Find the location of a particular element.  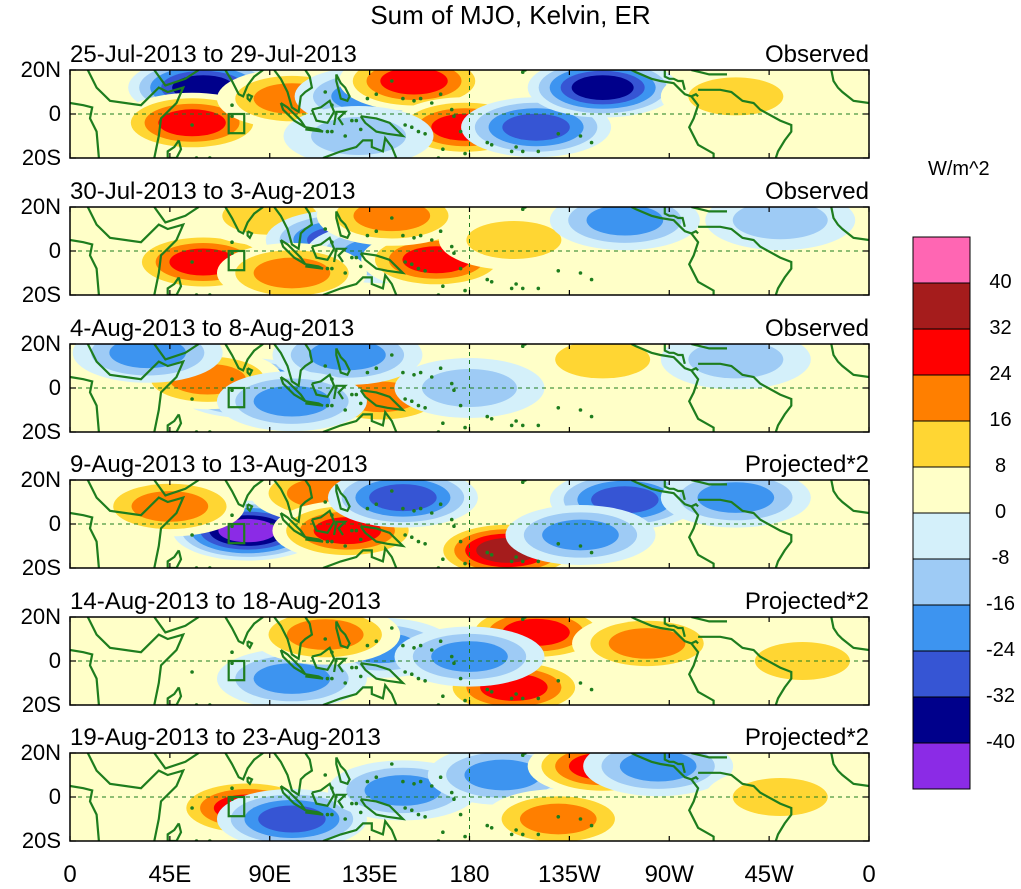

x-tick-label: 135W is located at coordinates (569, 874).